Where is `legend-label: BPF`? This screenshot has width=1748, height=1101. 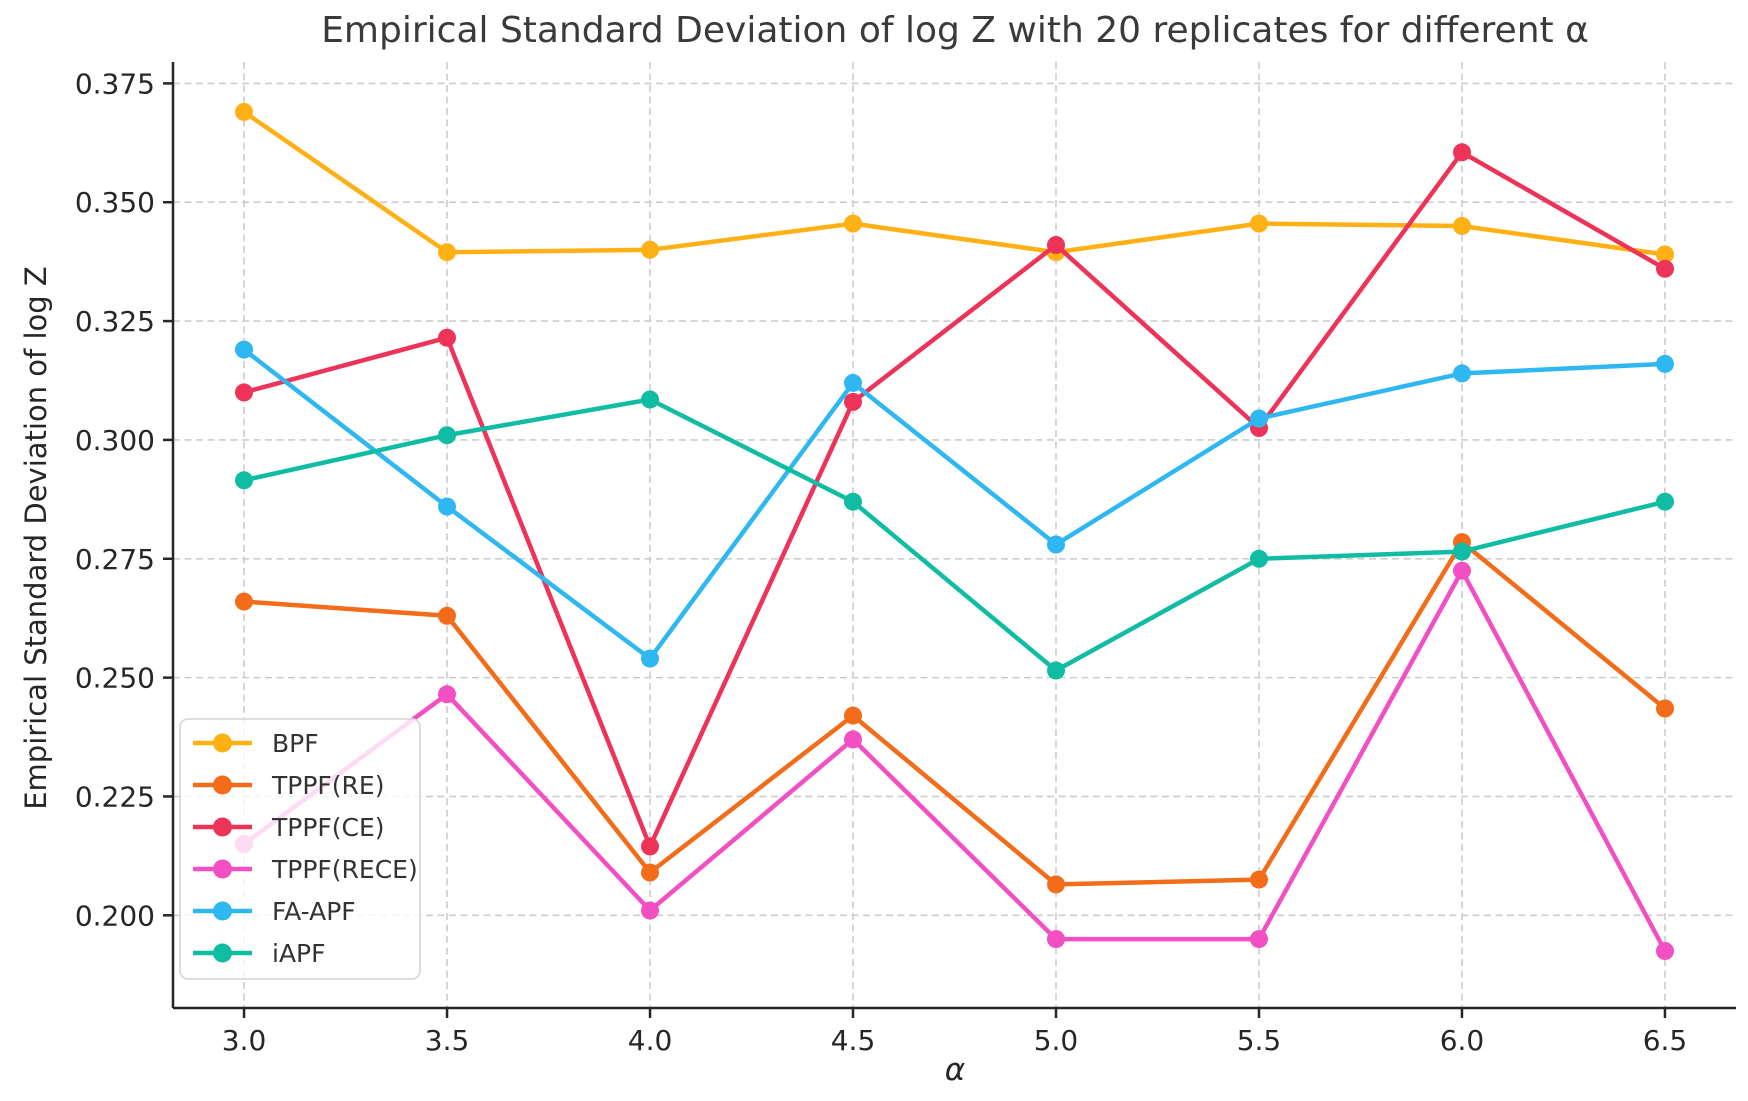 legend-label: BPF is located at coordinates (295, 743).